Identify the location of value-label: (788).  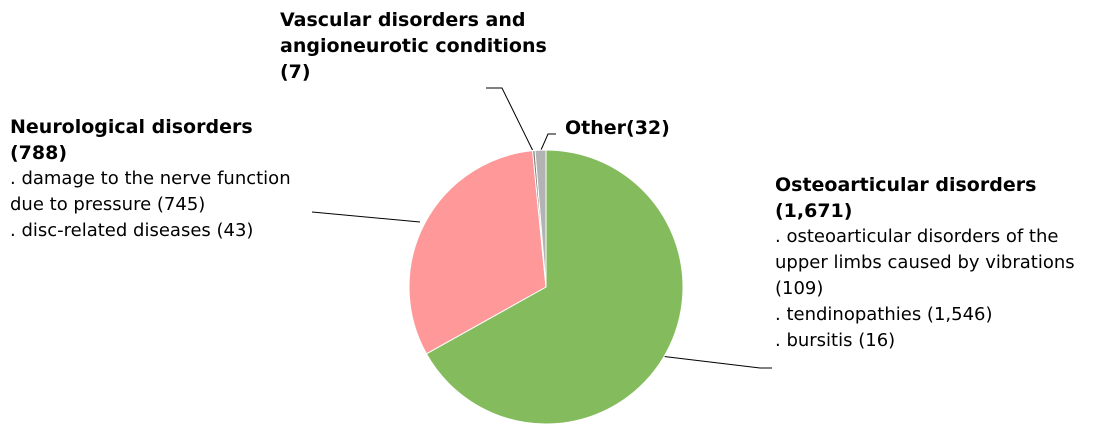
(39, 153).